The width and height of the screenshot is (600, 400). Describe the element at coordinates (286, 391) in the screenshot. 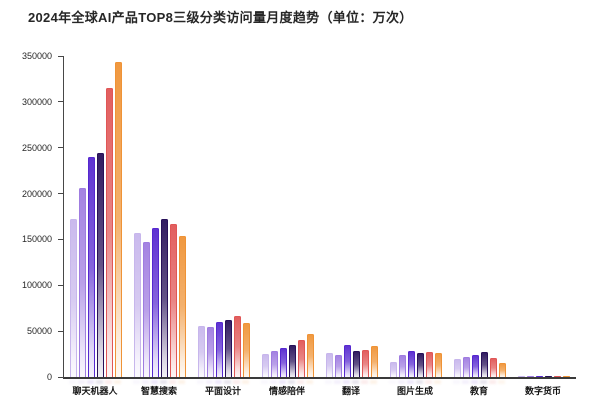

I see `x-category-label: 情感陪伴` at that location.